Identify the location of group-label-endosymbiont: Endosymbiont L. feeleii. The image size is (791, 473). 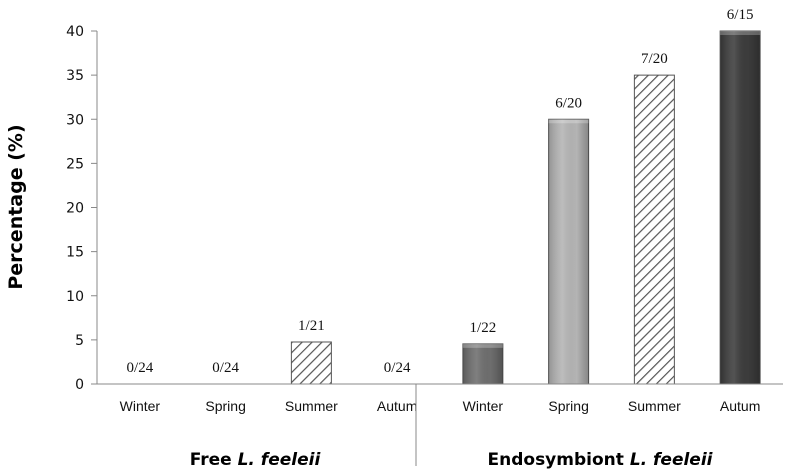
(601, 460).